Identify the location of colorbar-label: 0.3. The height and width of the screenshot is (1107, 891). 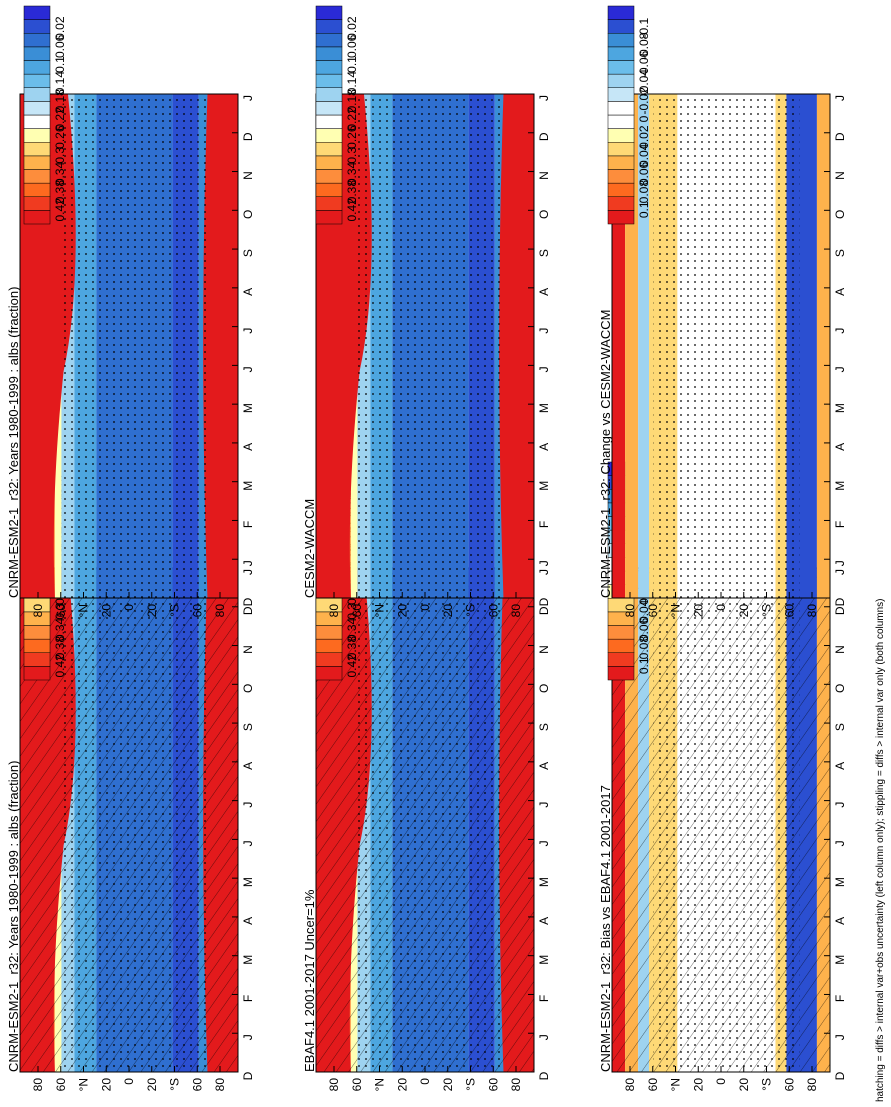
(352, 611).